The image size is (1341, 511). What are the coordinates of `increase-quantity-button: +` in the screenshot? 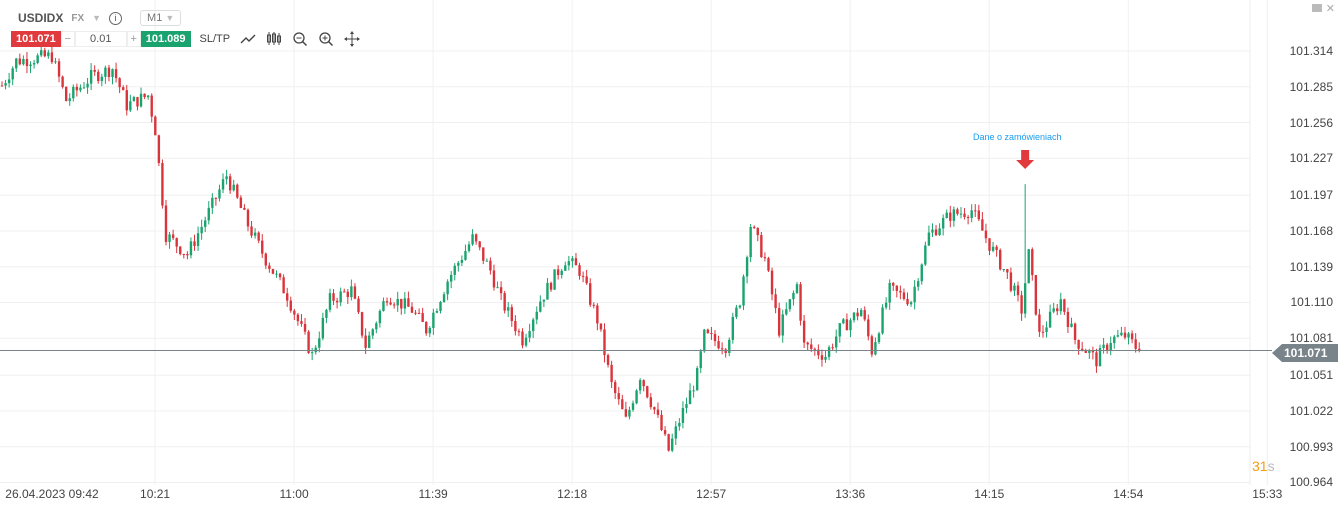 It's located at (133, 39).